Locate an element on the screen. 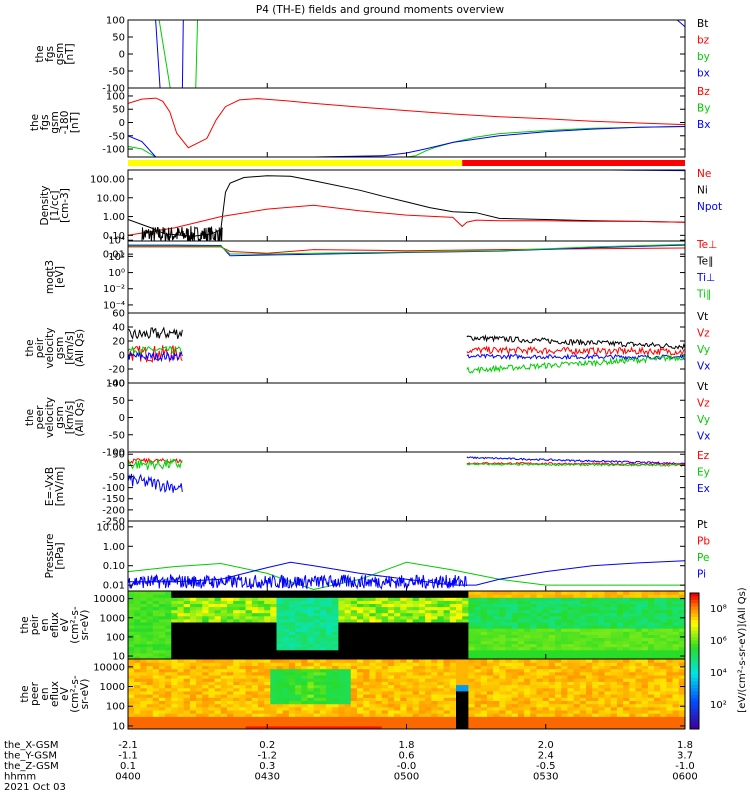 Image resolution: width=750 pixels, height=800 pixels. y-tick-label: 10000 is located at coordinates (109, 667).